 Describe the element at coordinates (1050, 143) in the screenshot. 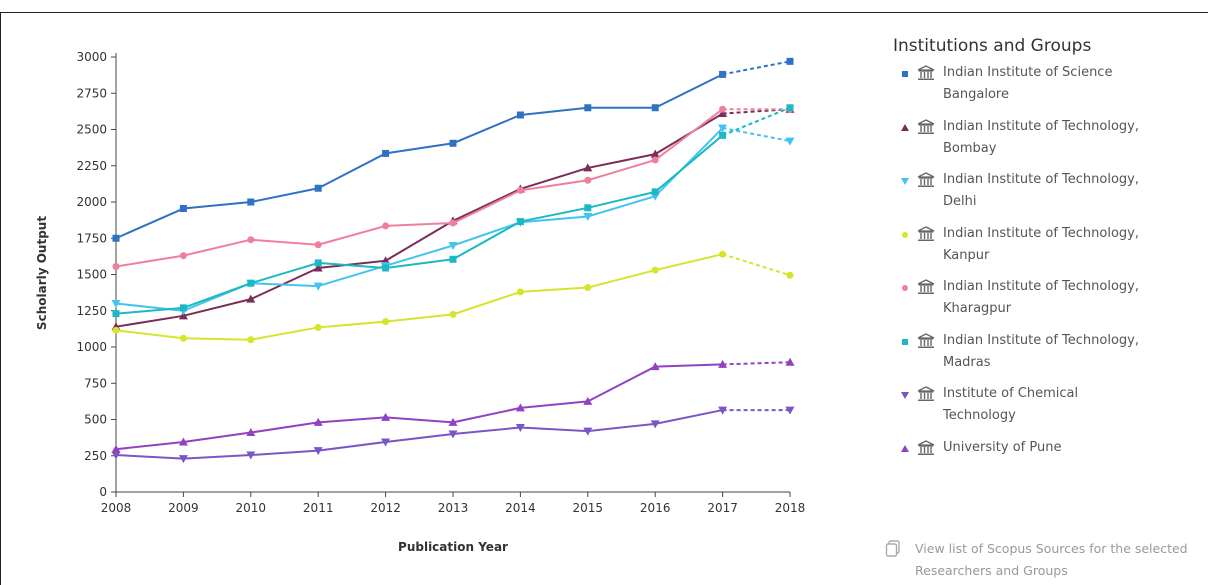

I see `legend-item: Indian Institute of Technology, Bombay` at that location.